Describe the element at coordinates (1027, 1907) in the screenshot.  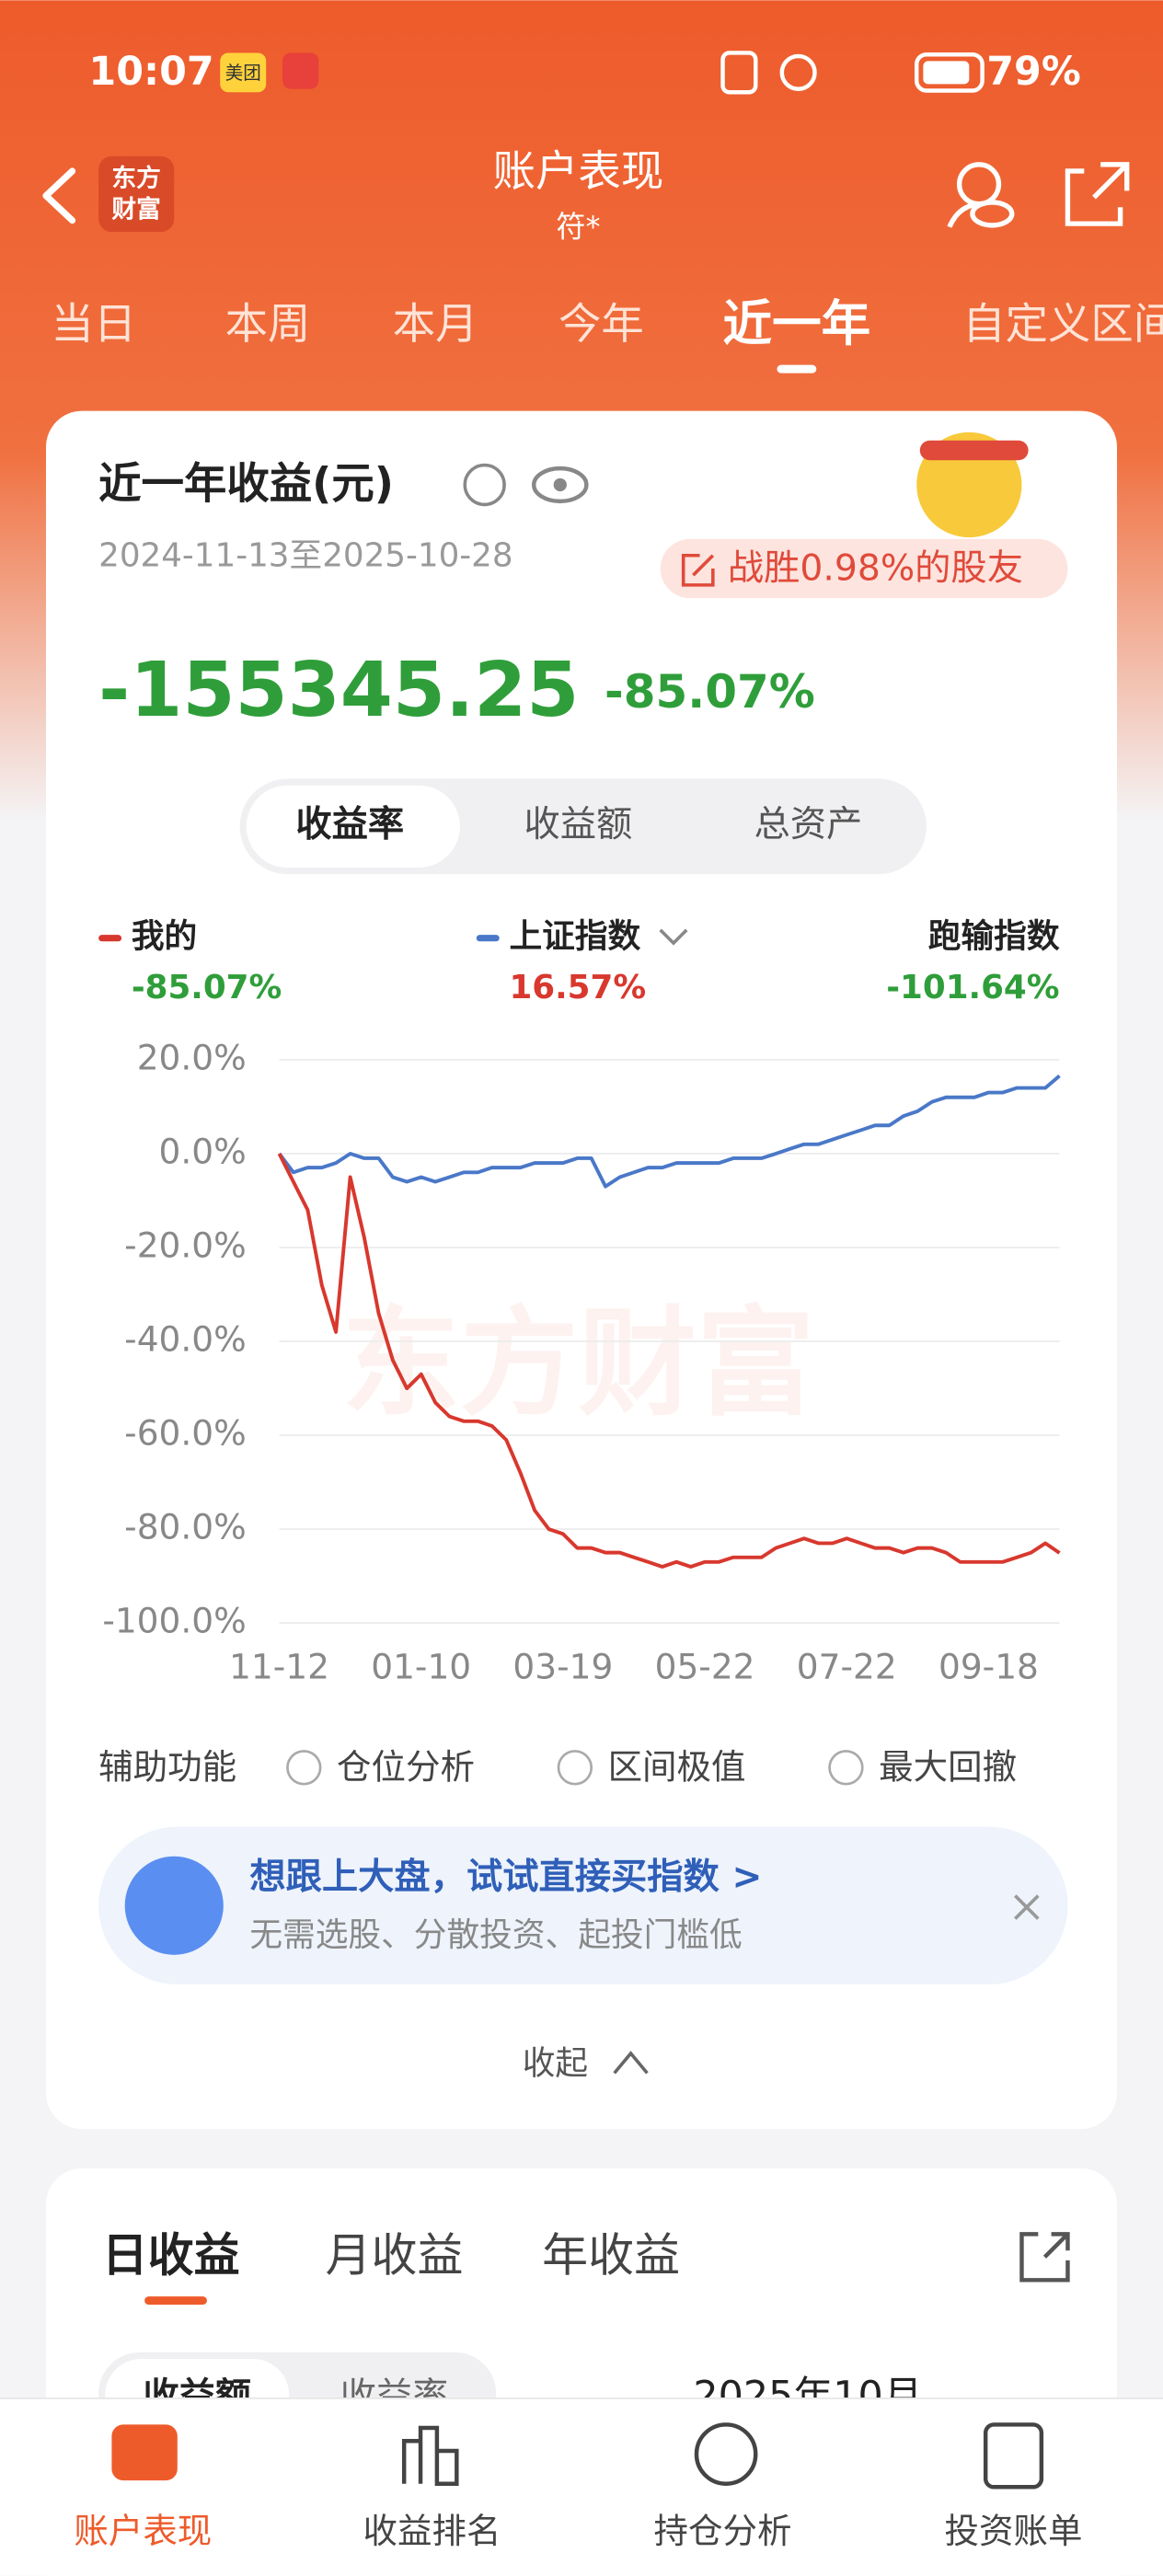
I see `promo-close` at that location.